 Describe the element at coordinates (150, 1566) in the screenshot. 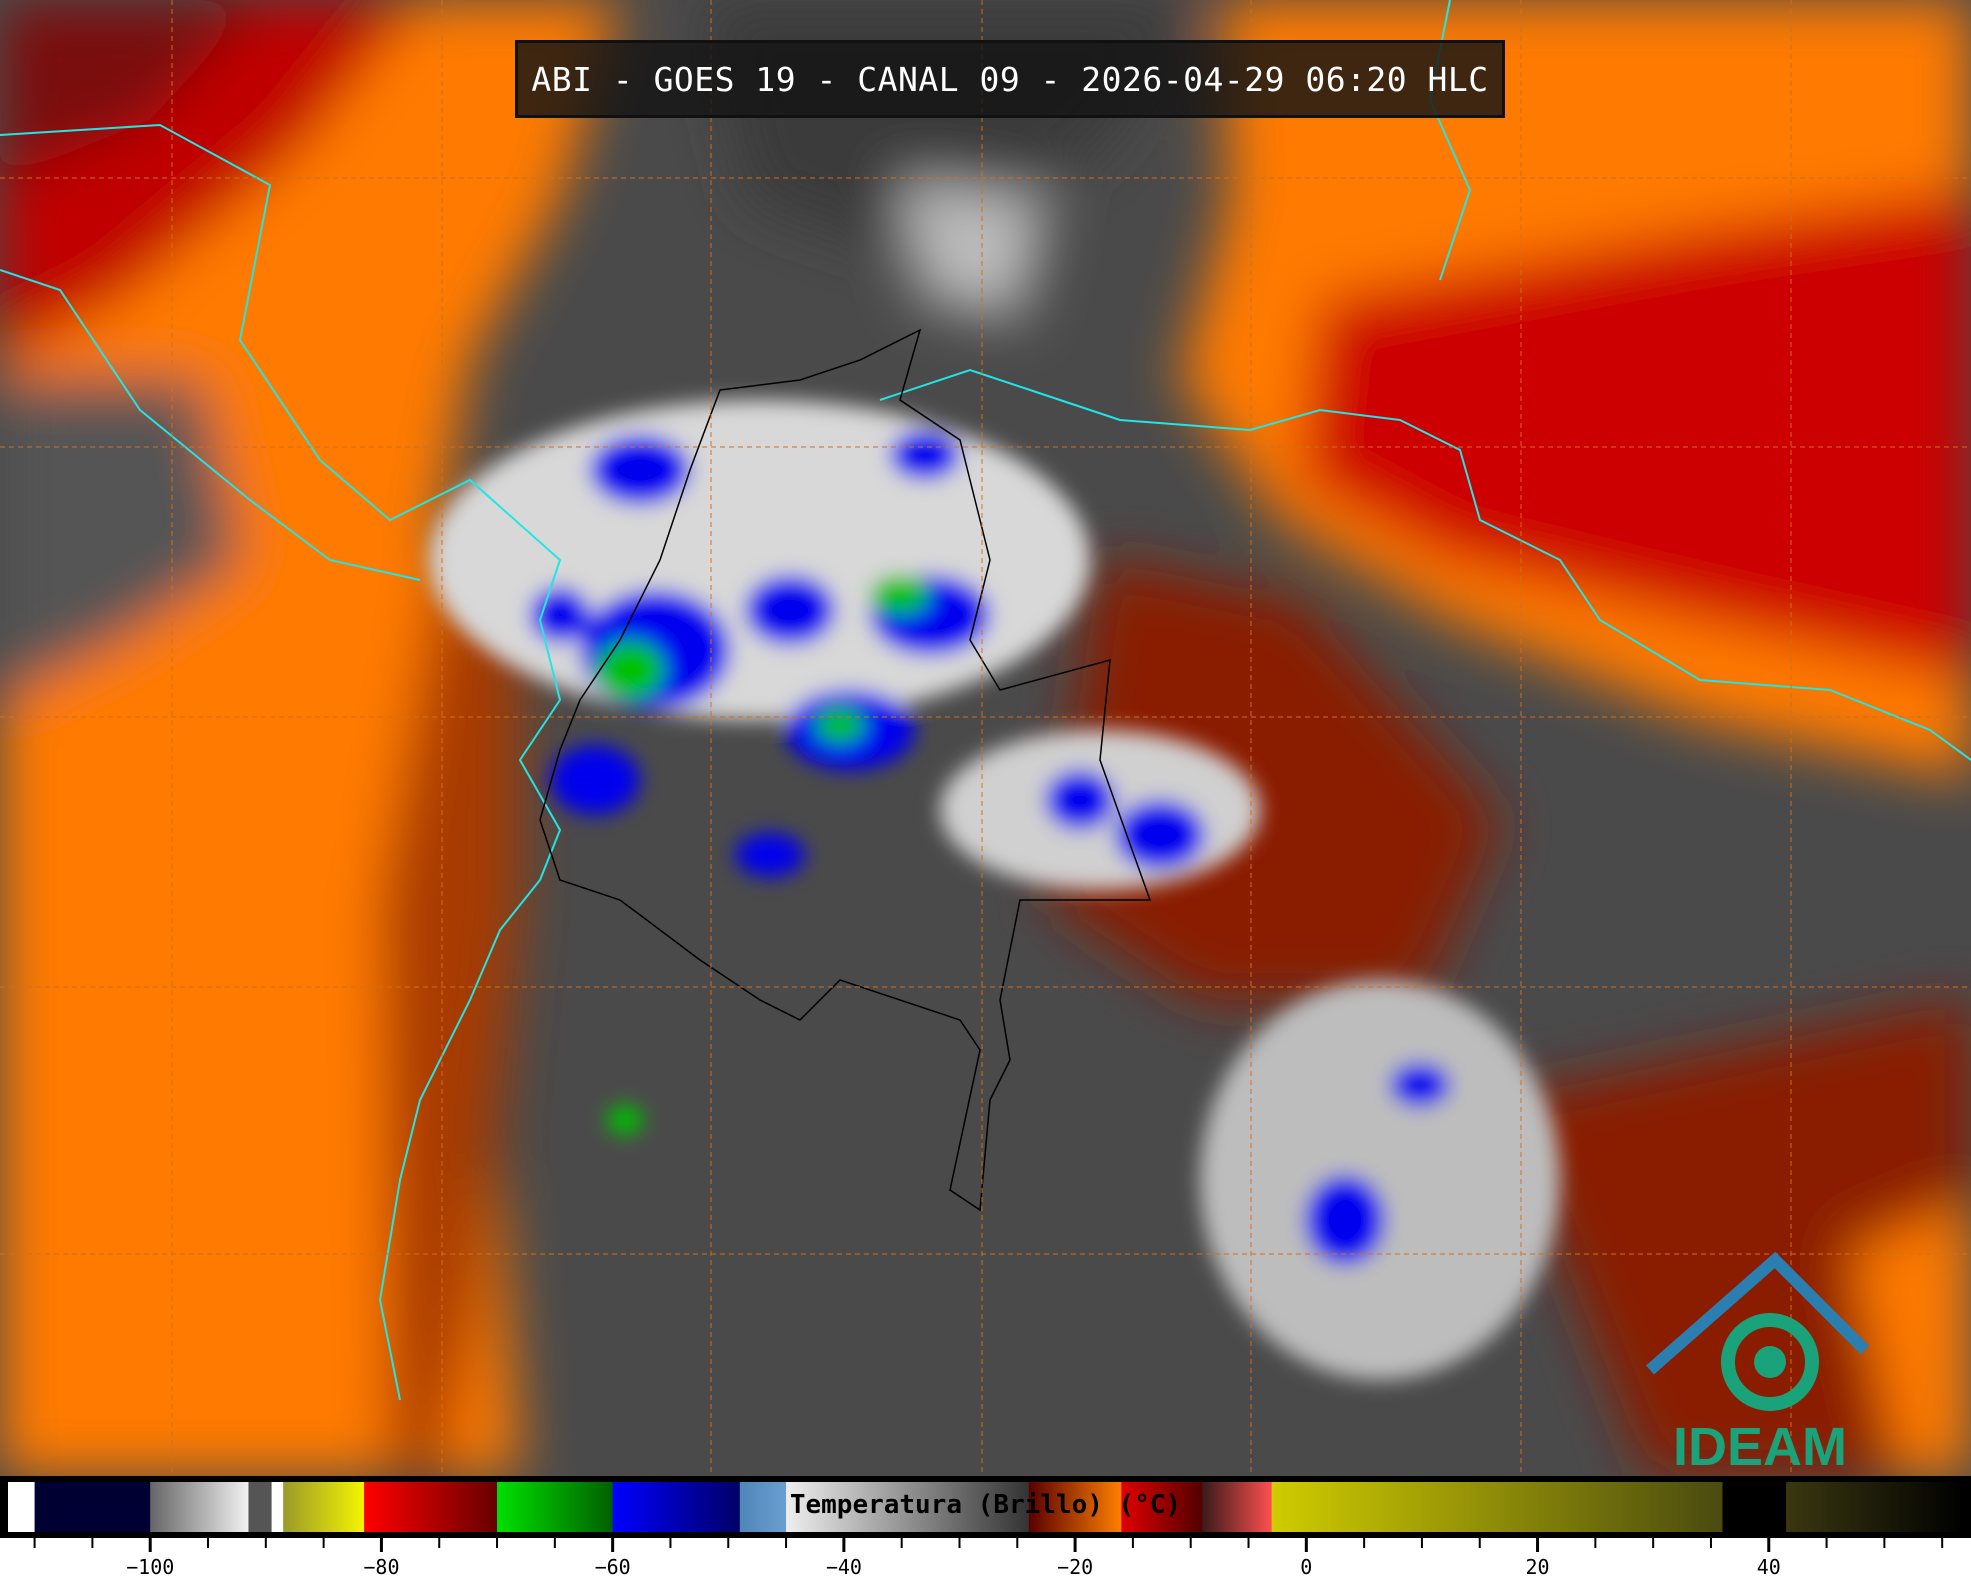

I see `tick-label: −100` at that location.